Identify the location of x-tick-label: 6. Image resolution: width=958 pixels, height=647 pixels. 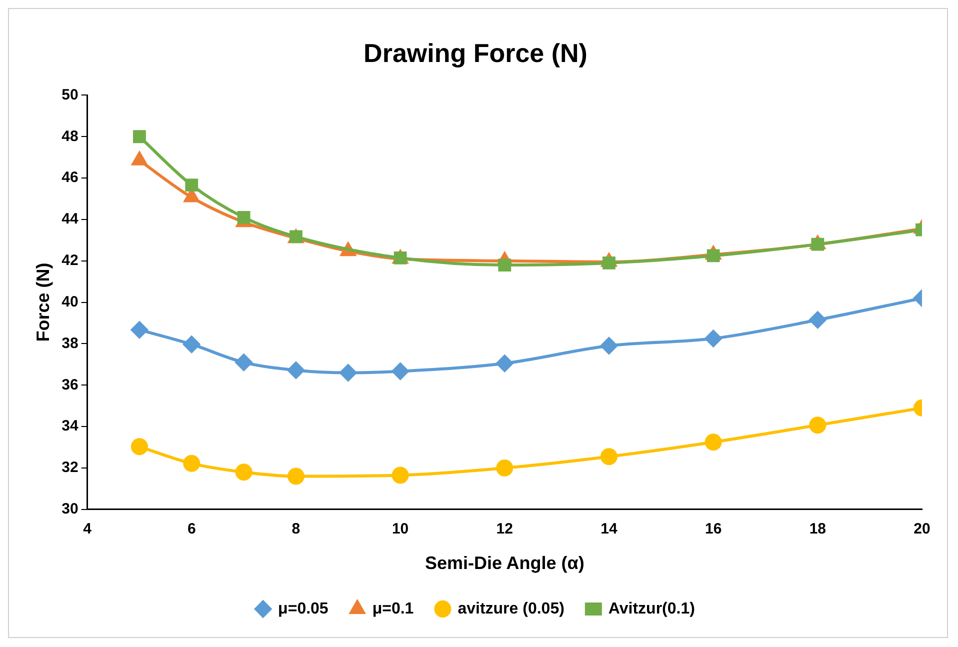
(191, 529).